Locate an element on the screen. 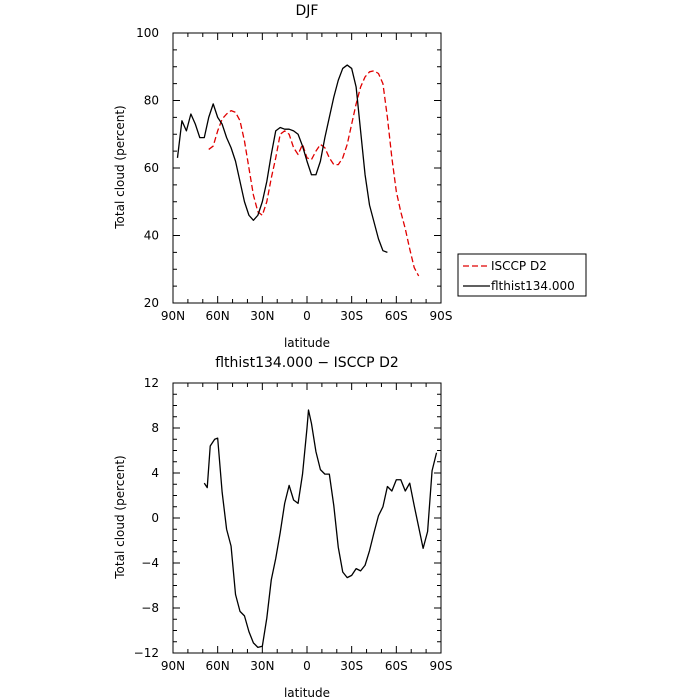 Image resolution: width=700 pixels, height=700 pixels. y-tick-label: 100 is located at coordinates (147, 33).